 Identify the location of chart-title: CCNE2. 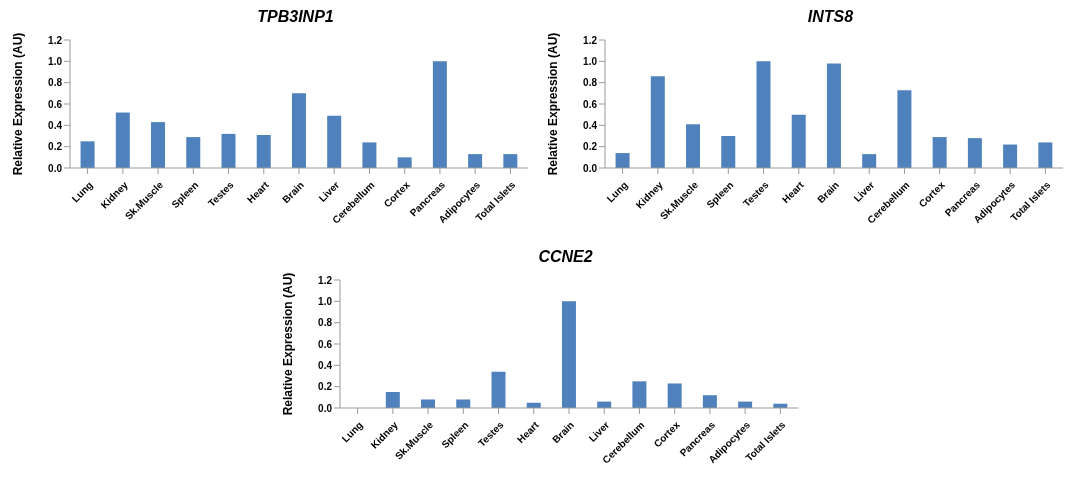
(565, 257).